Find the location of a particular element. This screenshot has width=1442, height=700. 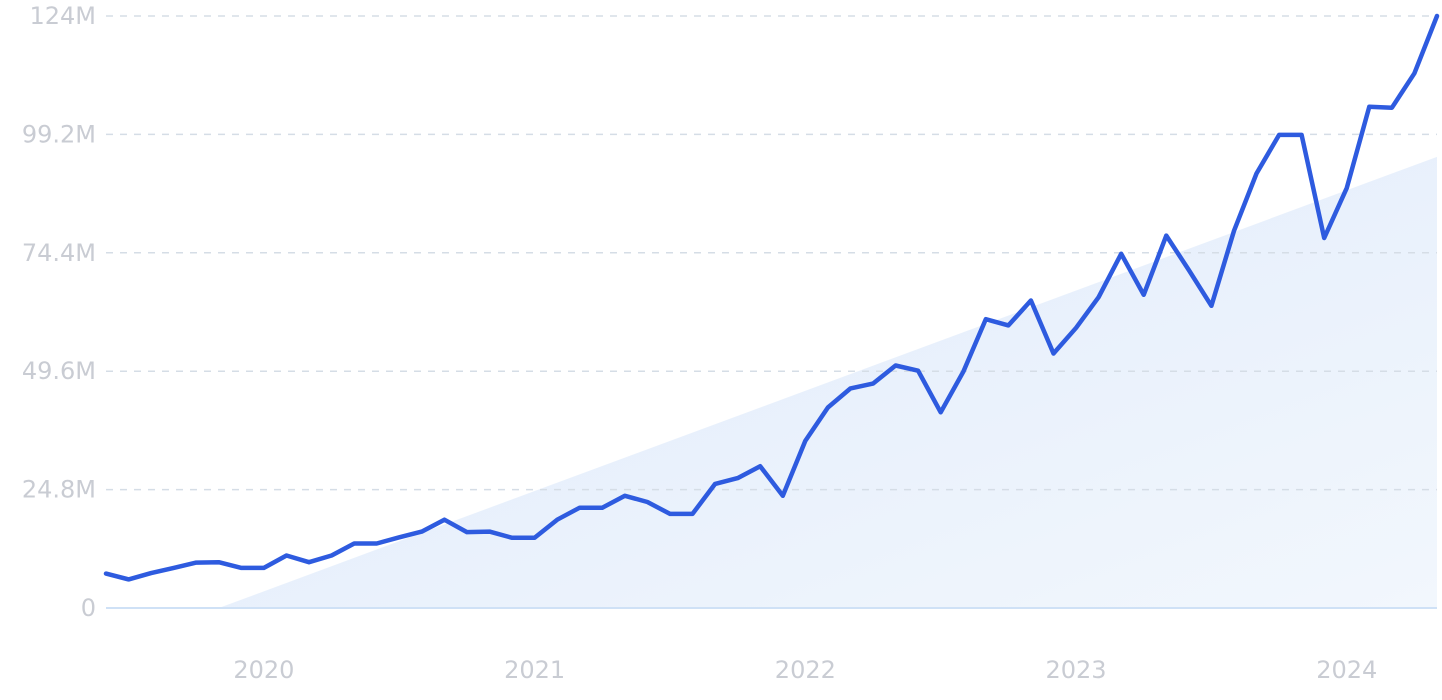

y-tick-label: 0 is located at coordinates (88, 608).